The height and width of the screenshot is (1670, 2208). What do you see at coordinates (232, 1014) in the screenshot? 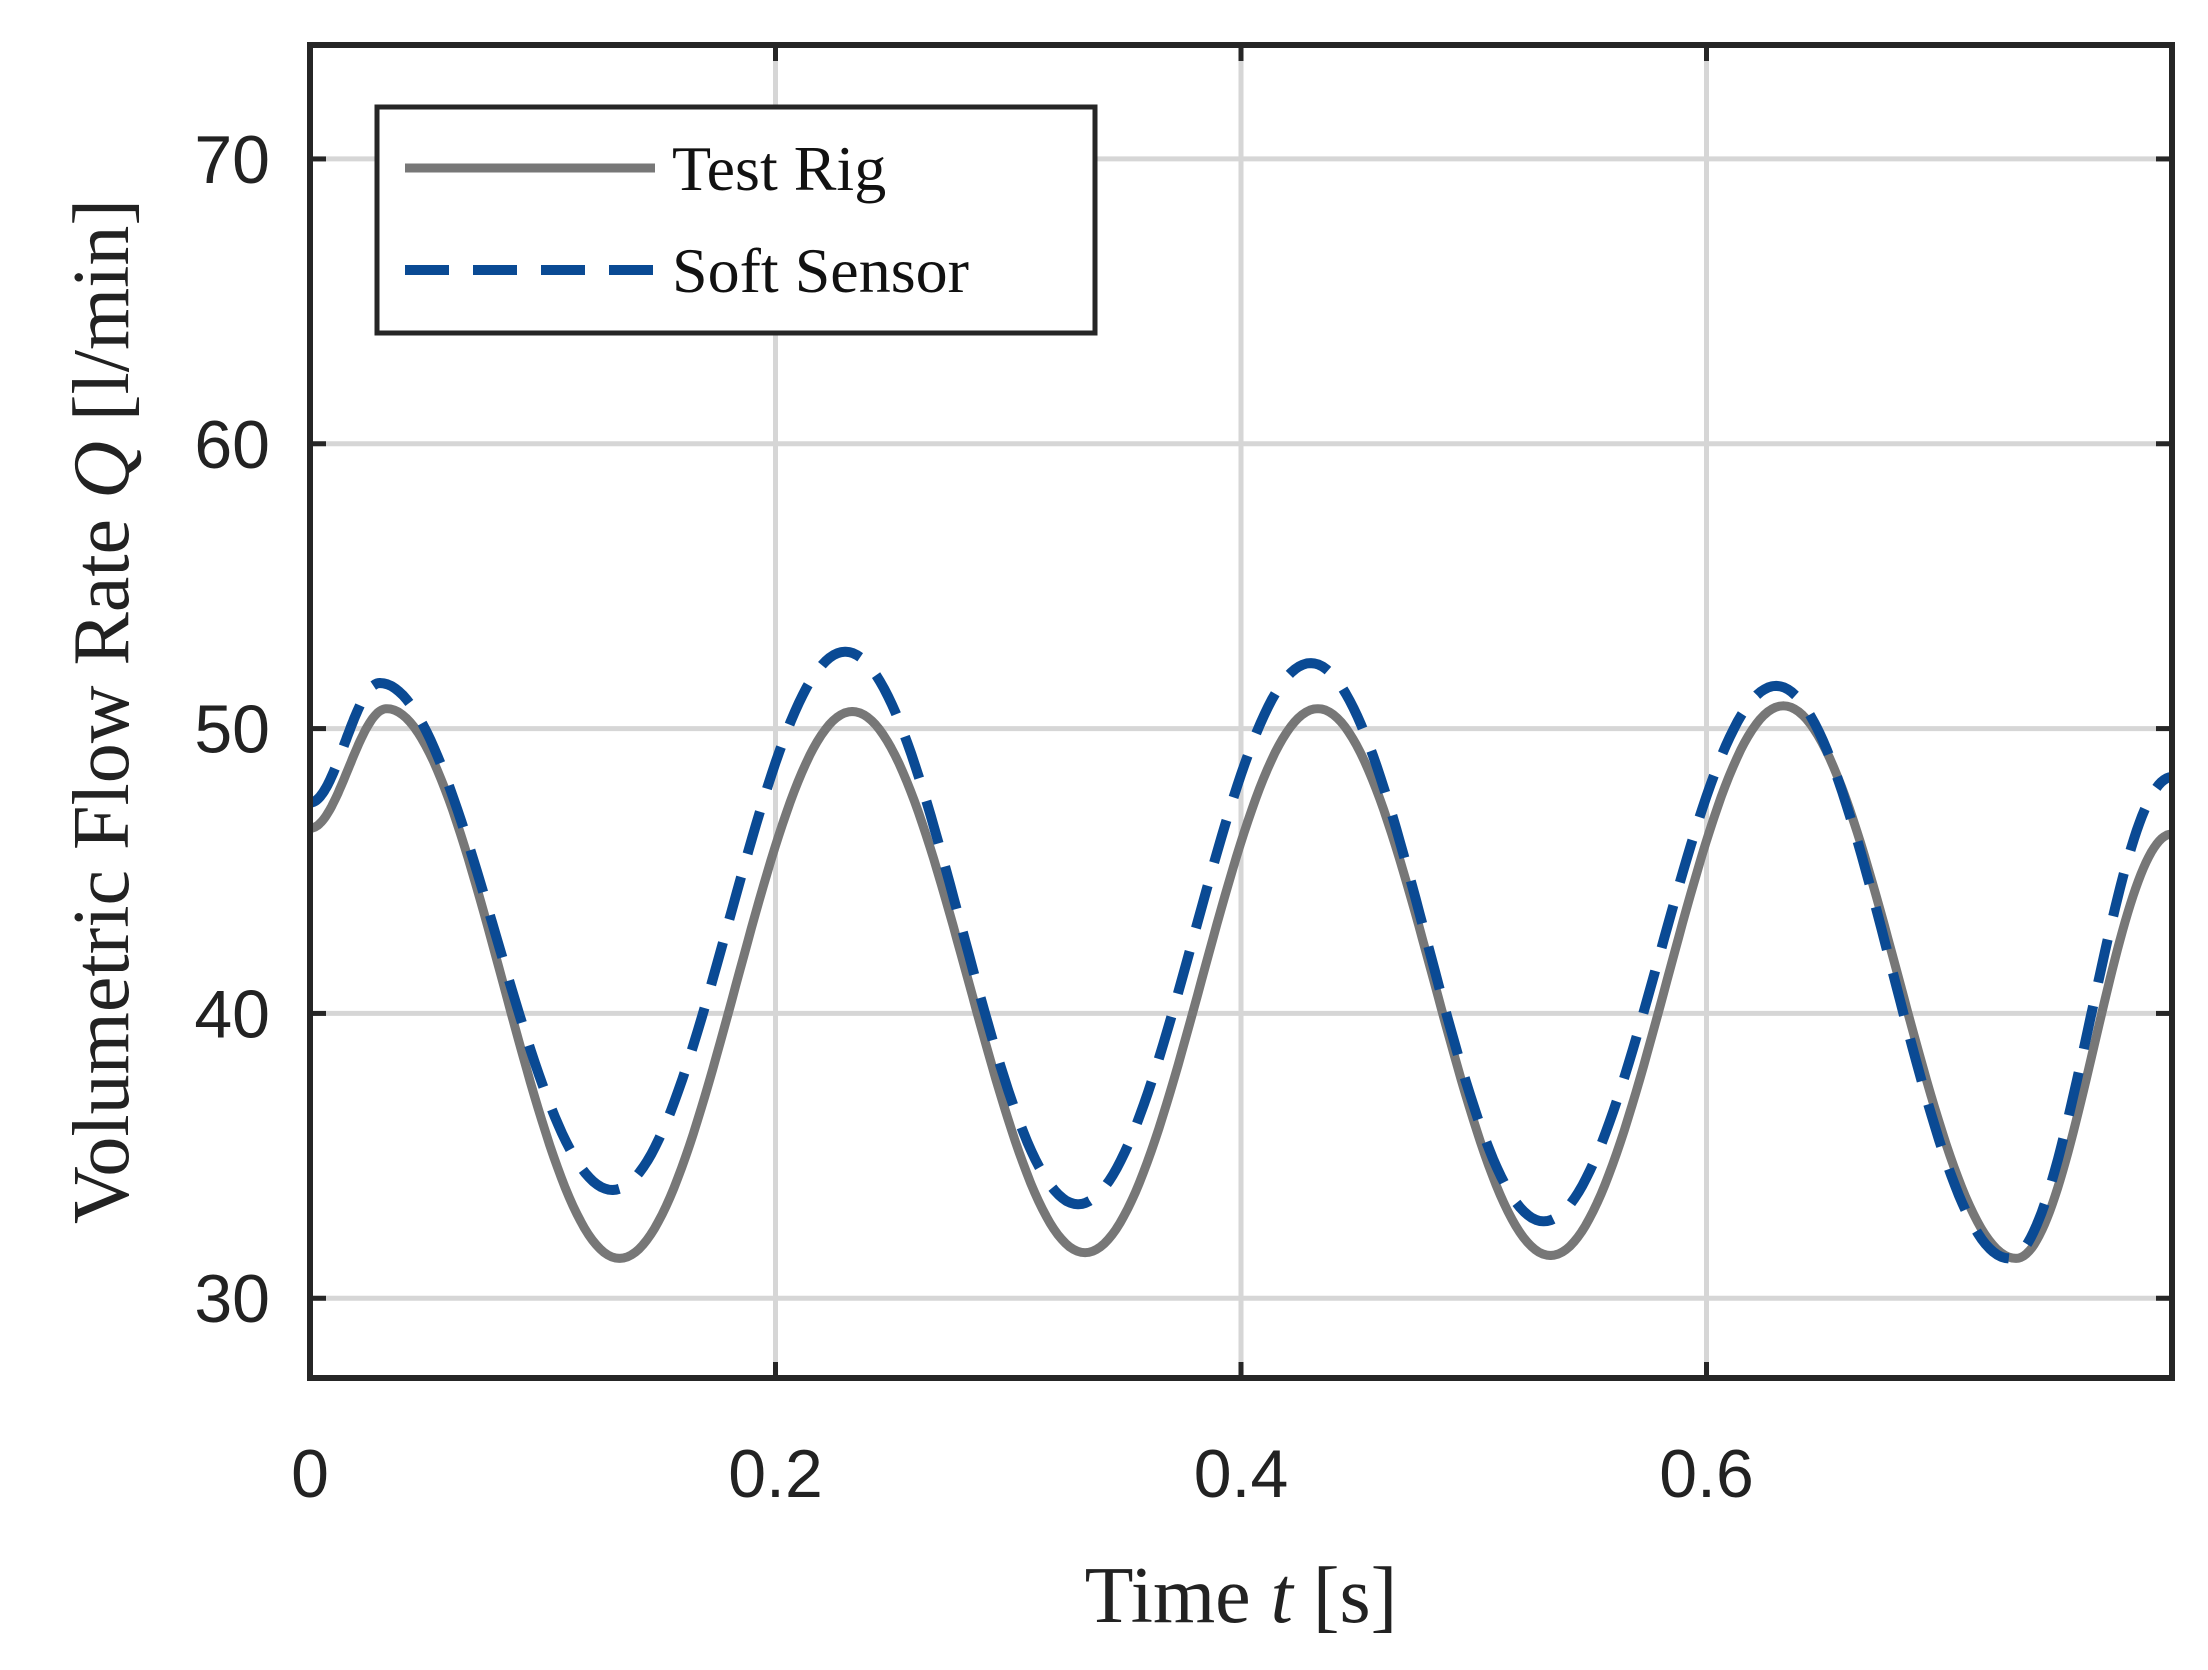
I see `y-tick-label: 40` at bounding box center [232, 1014].